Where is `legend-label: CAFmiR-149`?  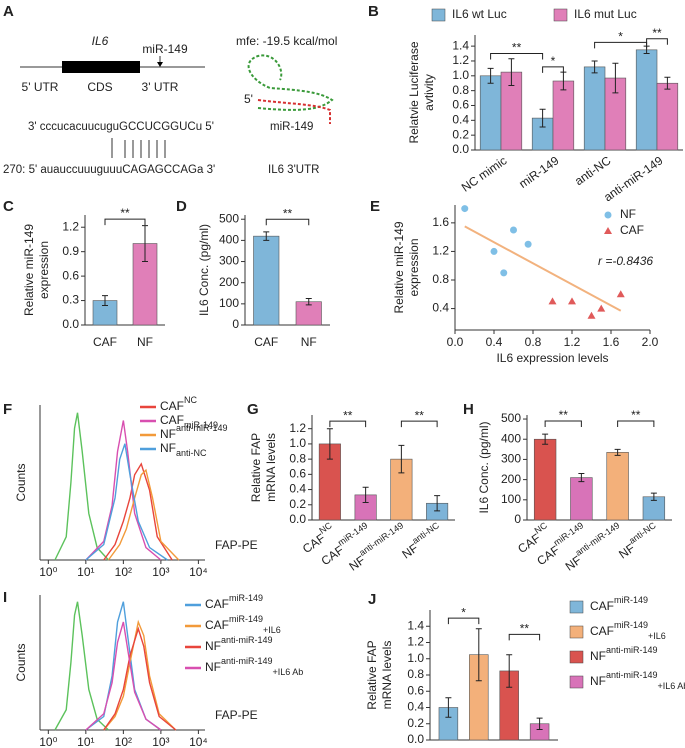 legend-label: CAFmiR-149 is located at coordinates (189, 421).